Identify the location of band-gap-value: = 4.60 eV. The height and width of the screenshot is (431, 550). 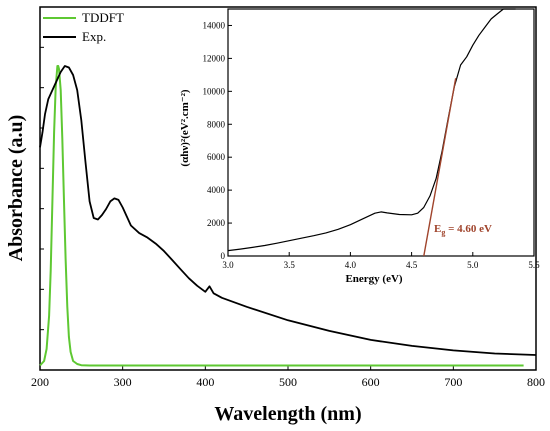
(468, 229).